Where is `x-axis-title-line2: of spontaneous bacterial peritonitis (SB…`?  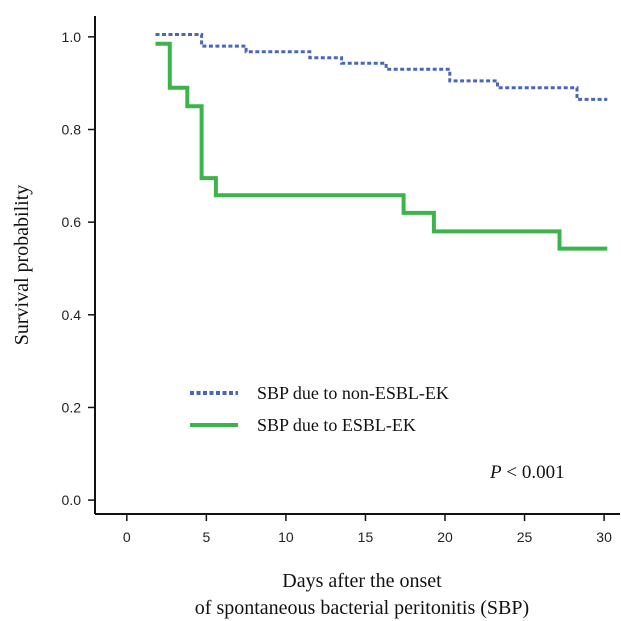 x-axis-title-line2: of spontaneous bacterial peritonitis (SB… is located at coordinates (362, 608).